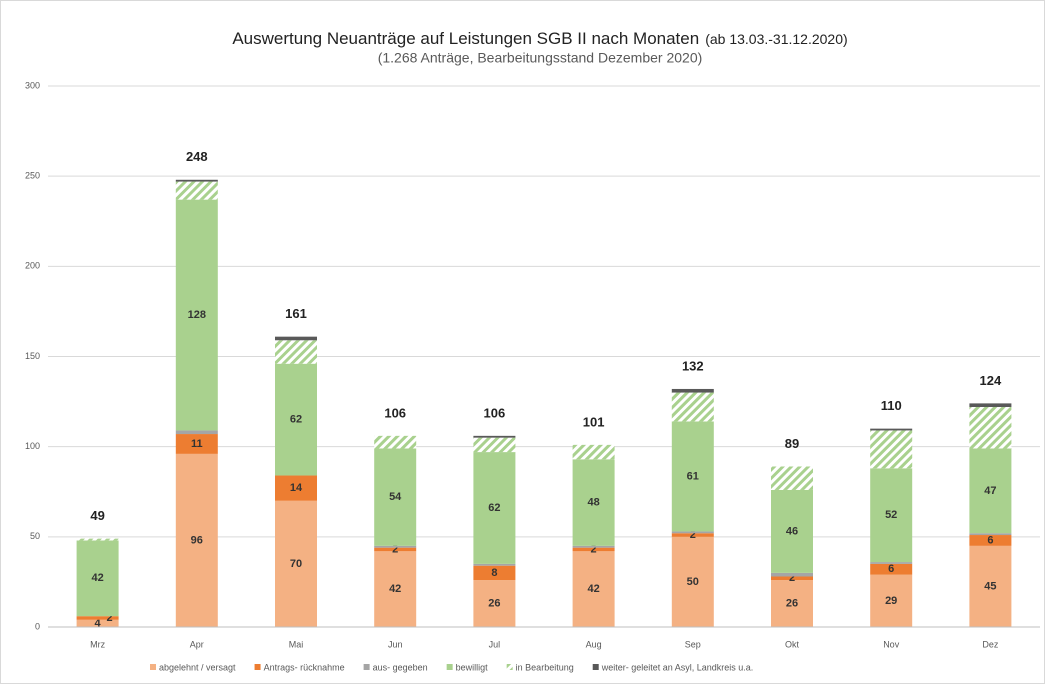 The image size is (1045, 684). I want to click on data-label: 47, so click(990, 491).